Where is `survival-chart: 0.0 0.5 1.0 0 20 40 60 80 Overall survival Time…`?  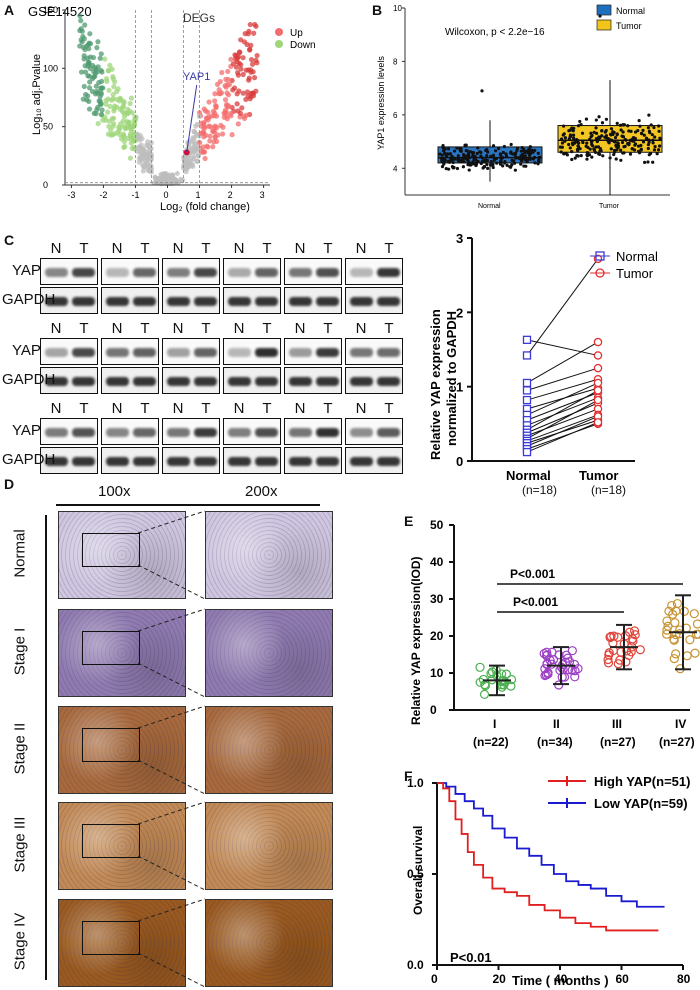 survival-chart: 0.0 0.5 1.0 0 20 40 60 80 Overall survival Time… is located at coordinates (549, 881).